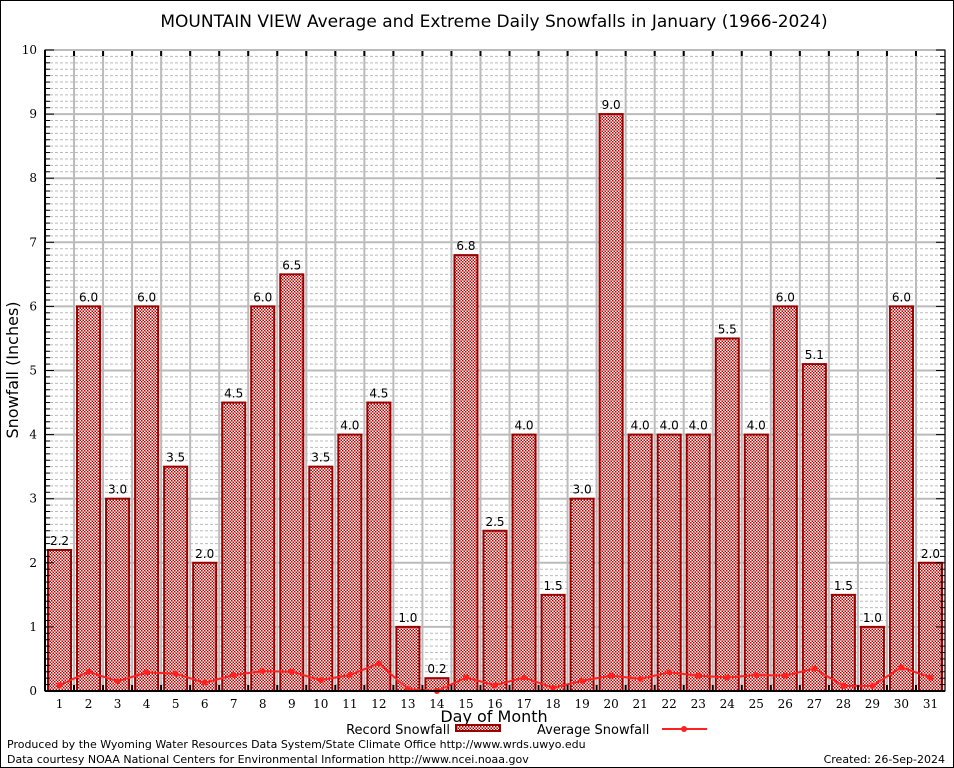  I want to click on x-tick-label: 30, so click(901, 704).